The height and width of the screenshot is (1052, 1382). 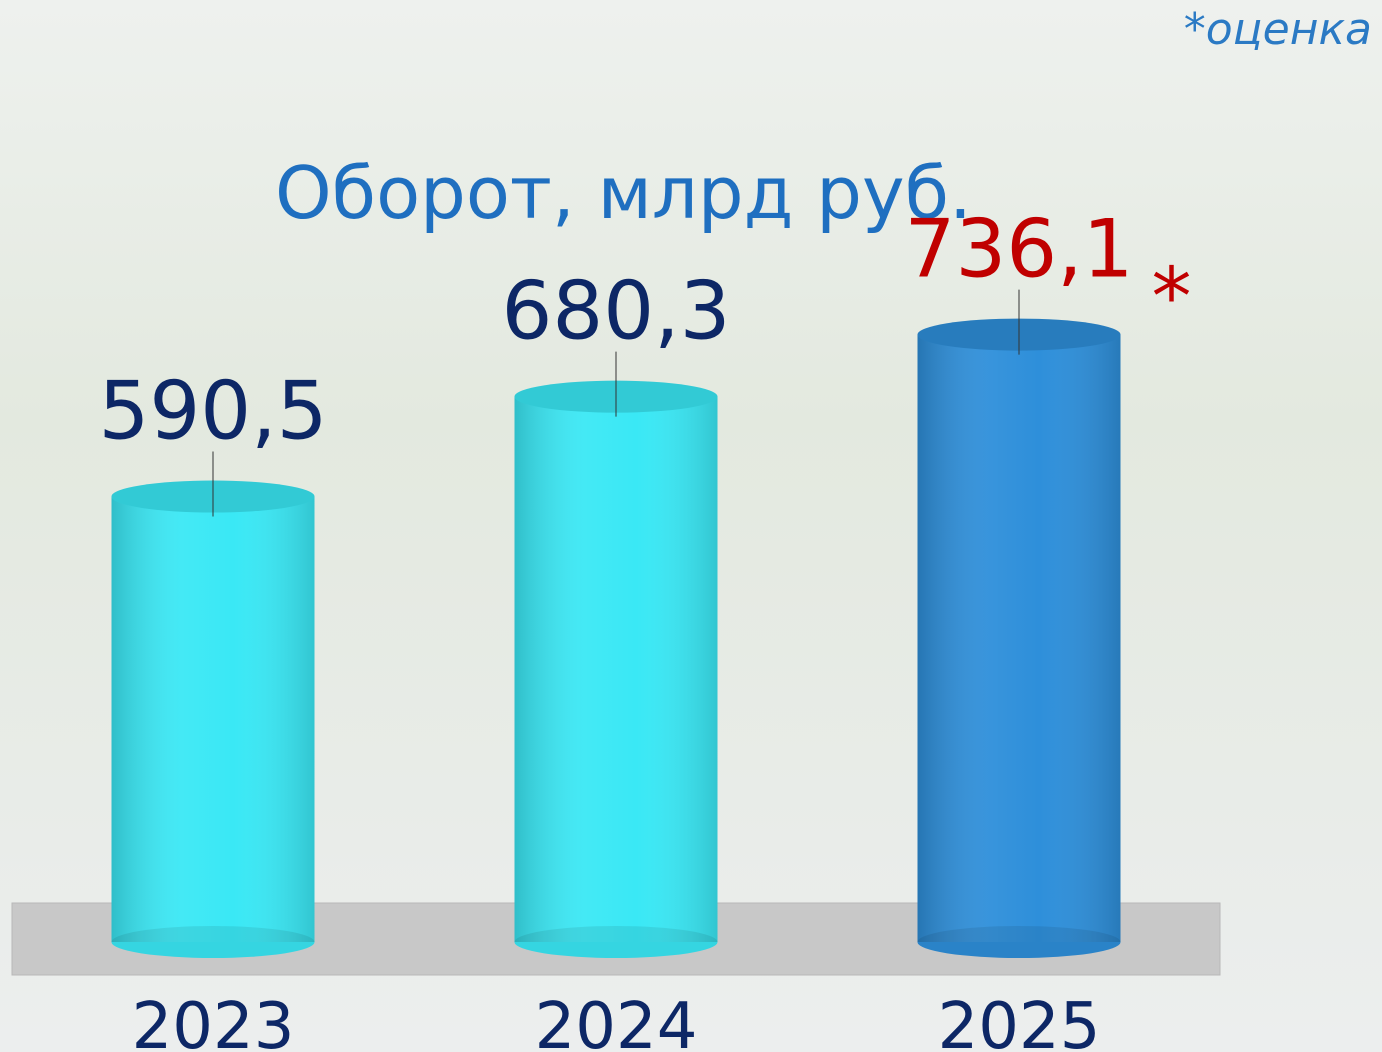 I want to click on x-tick-label: 2024, so click(x=616, y=1021).